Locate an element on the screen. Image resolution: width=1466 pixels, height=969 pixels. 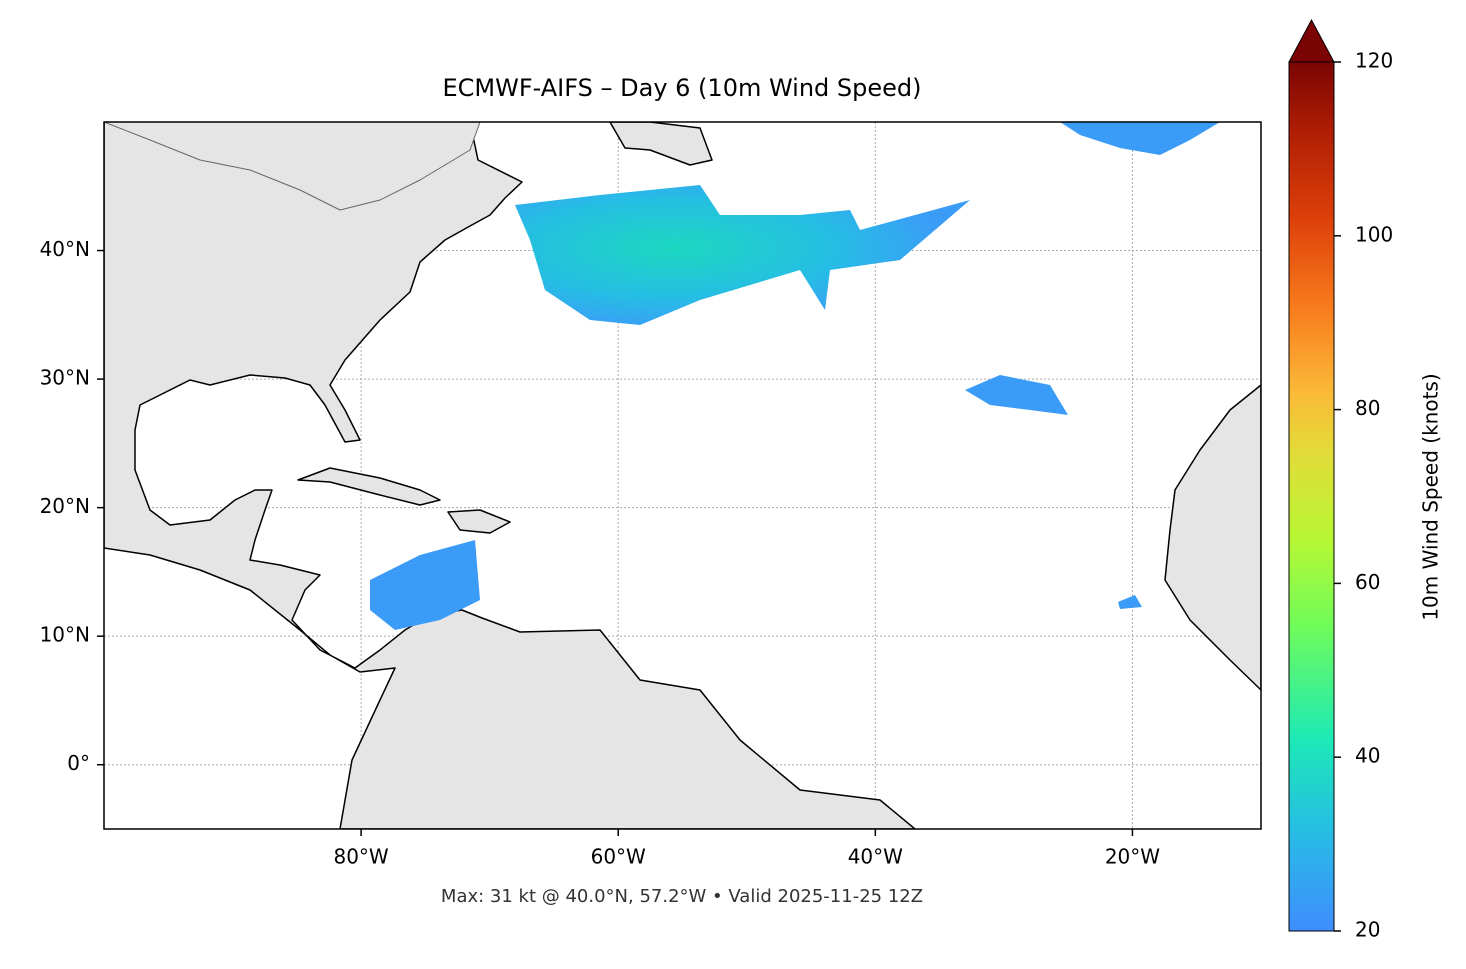
x-tick-label: 80°W is located at coordinates (360, 857).